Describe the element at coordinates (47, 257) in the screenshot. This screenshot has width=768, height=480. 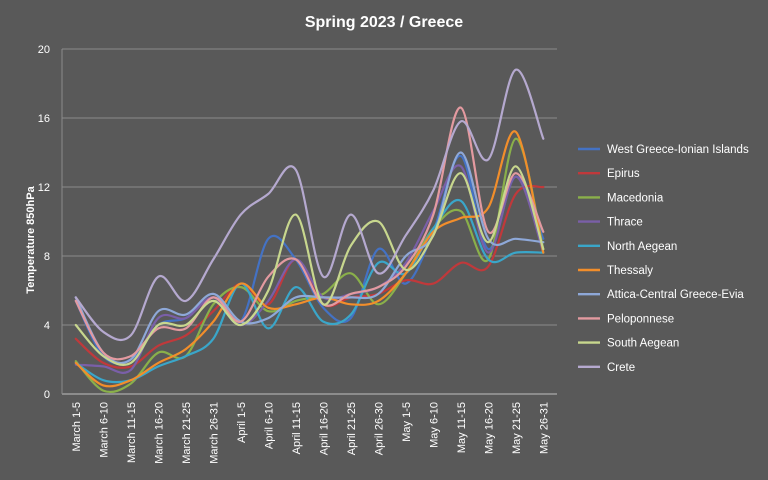
I see `y-tick-label: 8` at that location.